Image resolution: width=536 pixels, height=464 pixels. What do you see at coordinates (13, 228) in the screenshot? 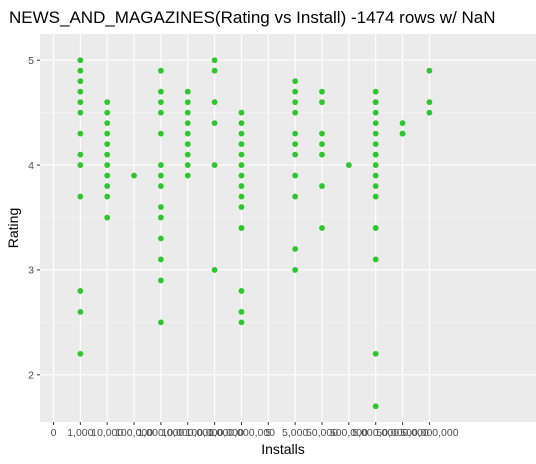
I see `y-axis-title: Rating` at bounding box center [13, 228].